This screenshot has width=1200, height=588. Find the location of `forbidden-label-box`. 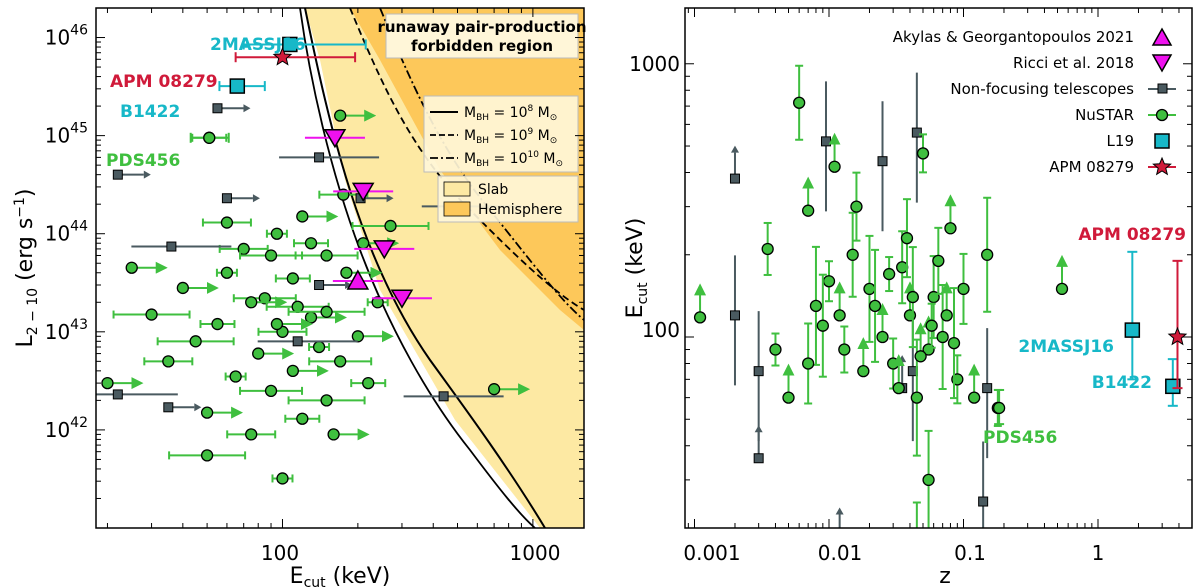

forbidden-label-box is located at coordinates (482, 36).